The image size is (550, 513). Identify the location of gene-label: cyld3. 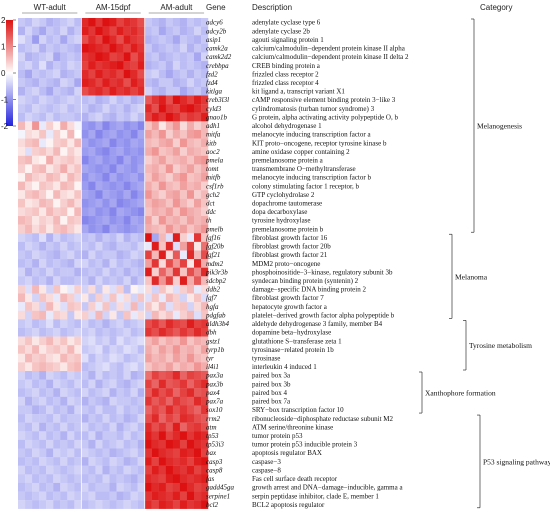
(214, 109).